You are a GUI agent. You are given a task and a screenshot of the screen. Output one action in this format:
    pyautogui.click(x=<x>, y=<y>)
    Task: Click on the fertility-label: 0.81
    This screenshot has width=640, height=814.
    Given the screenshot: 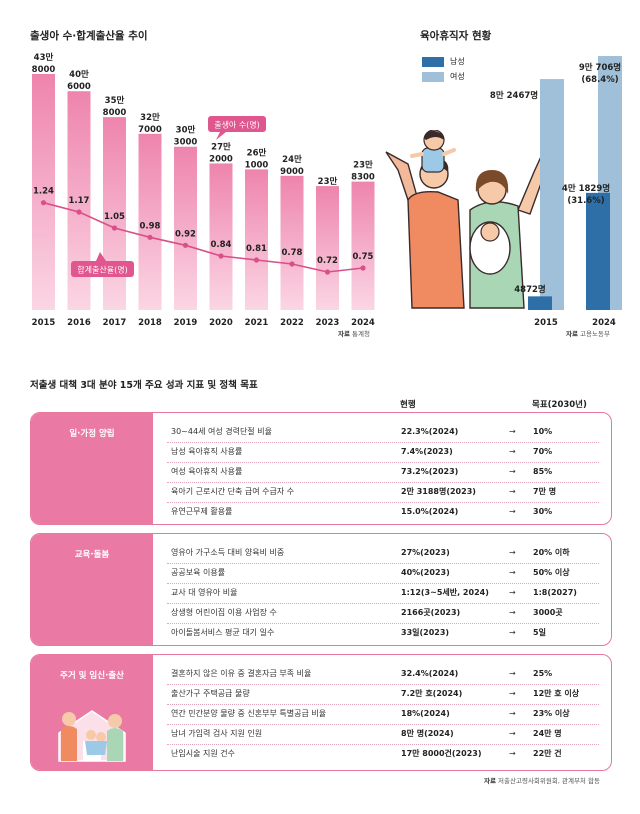 What is the action you would take?
    pyautogui.click(x=256, y=249)
    